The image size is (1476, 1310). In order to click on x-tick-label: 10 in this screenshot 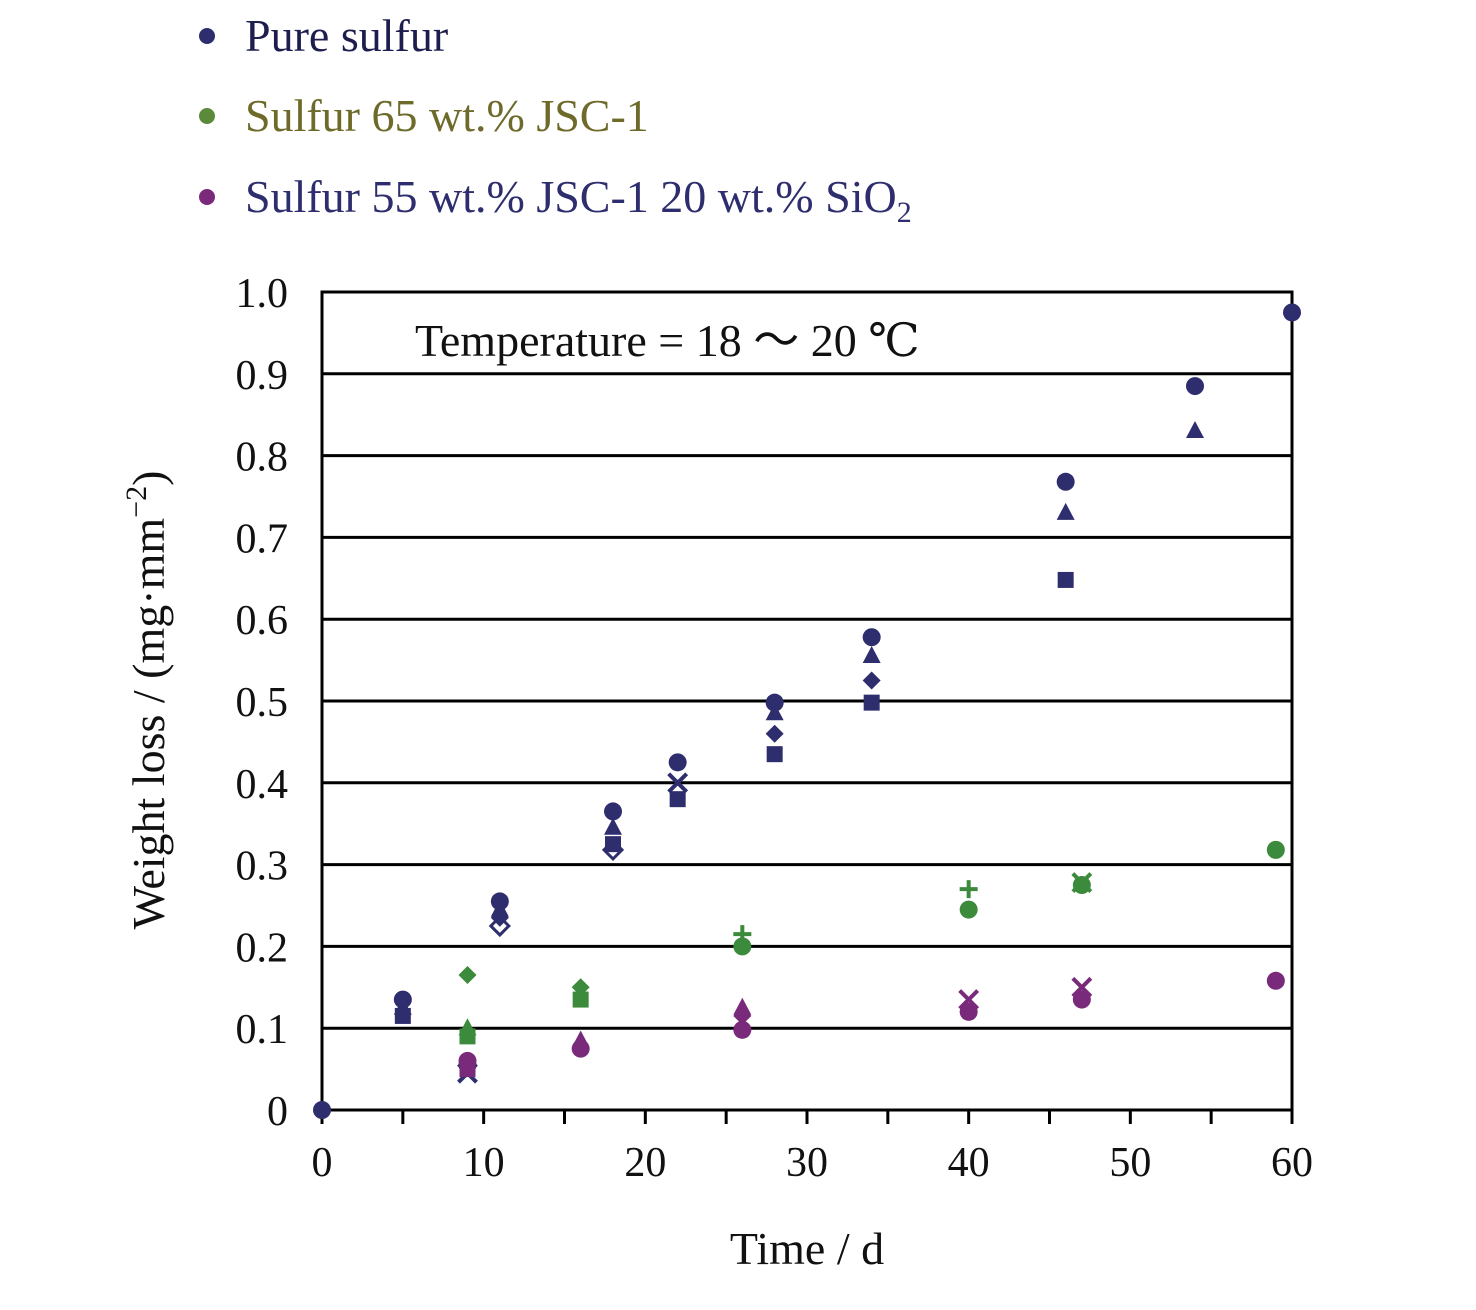, I will do `click(484, 1163)`.